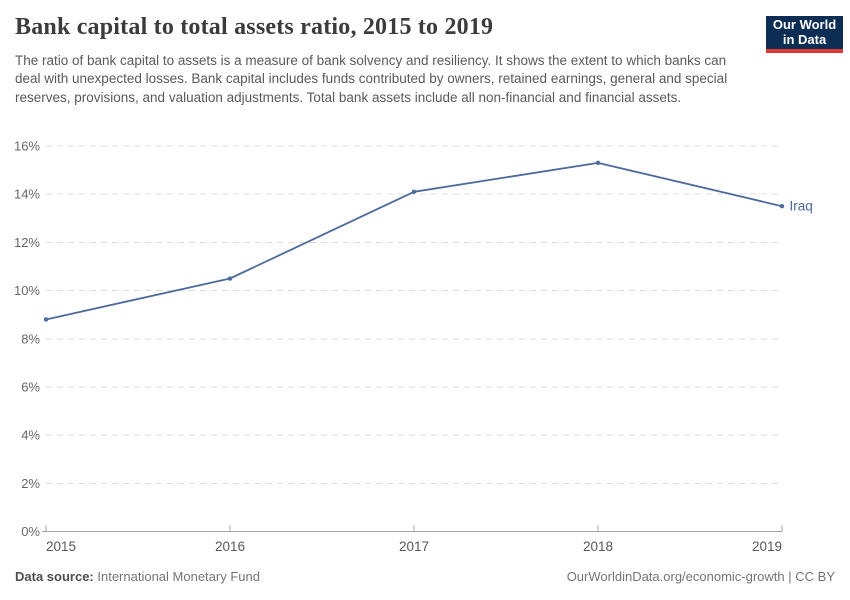 This screenshot has height=600, width=850. I want to click on y-axis-label: 2%, so click(30, 483).